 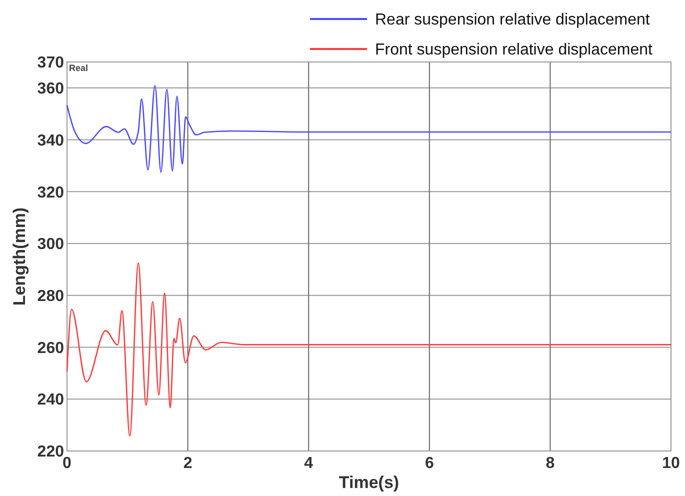 I want to click on y-tick-label: 220, so click(x=50, y=452).